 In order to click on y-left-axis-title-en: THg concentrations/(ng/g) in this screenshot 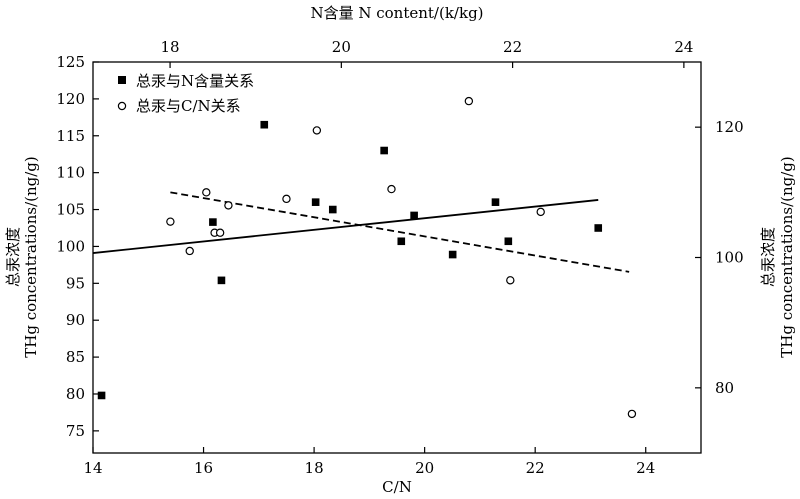, I will do `click(31, 257)`.